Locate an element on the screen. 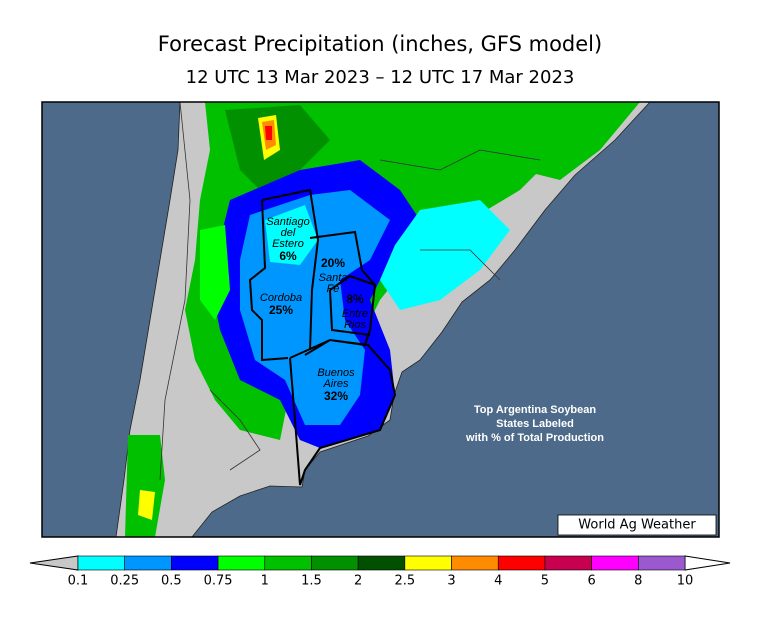  legend-label: 6 is located at coordinates (591, 581).